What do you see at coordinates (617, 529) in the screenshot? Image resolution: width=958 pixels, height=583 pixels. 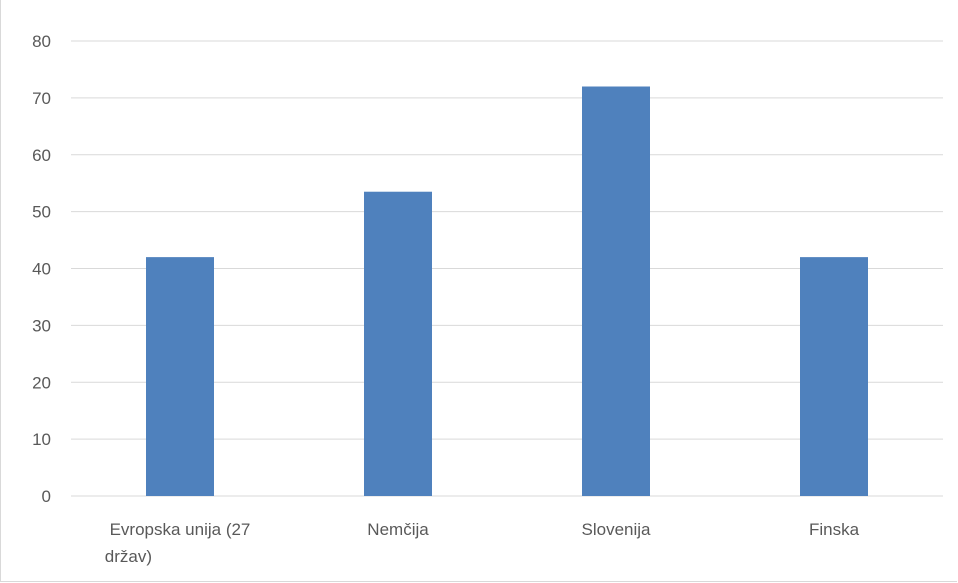 I see `x-category-label: Slovenija` at bounding box center [617, 529].